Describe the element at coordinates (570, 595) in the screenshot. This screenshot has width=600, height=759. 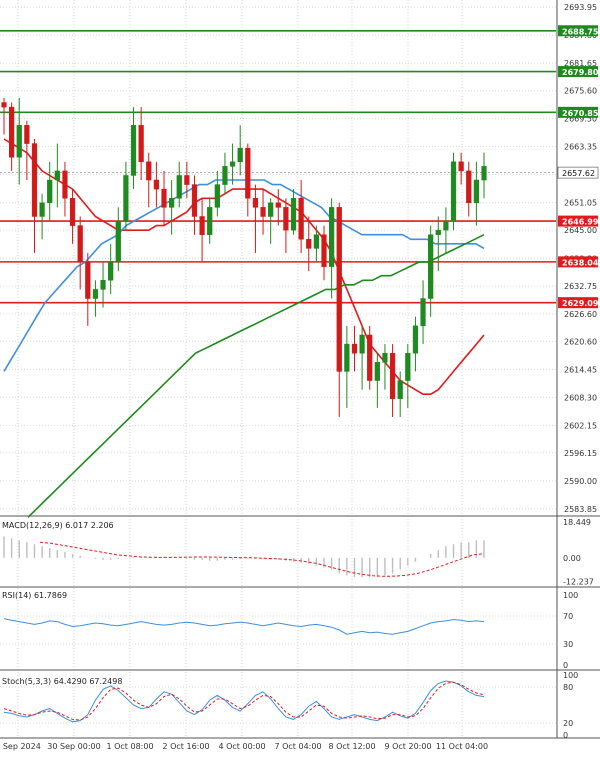
I see `rsi-tick-label: 100` at that location.